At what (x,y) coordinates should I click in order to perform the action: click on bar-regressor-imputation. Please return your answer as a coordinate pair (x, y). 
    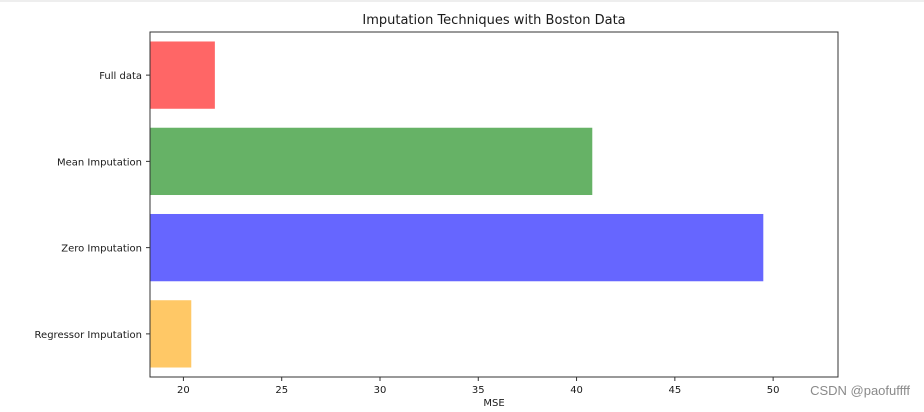
    Looking at the image, I should click on (171, 334).